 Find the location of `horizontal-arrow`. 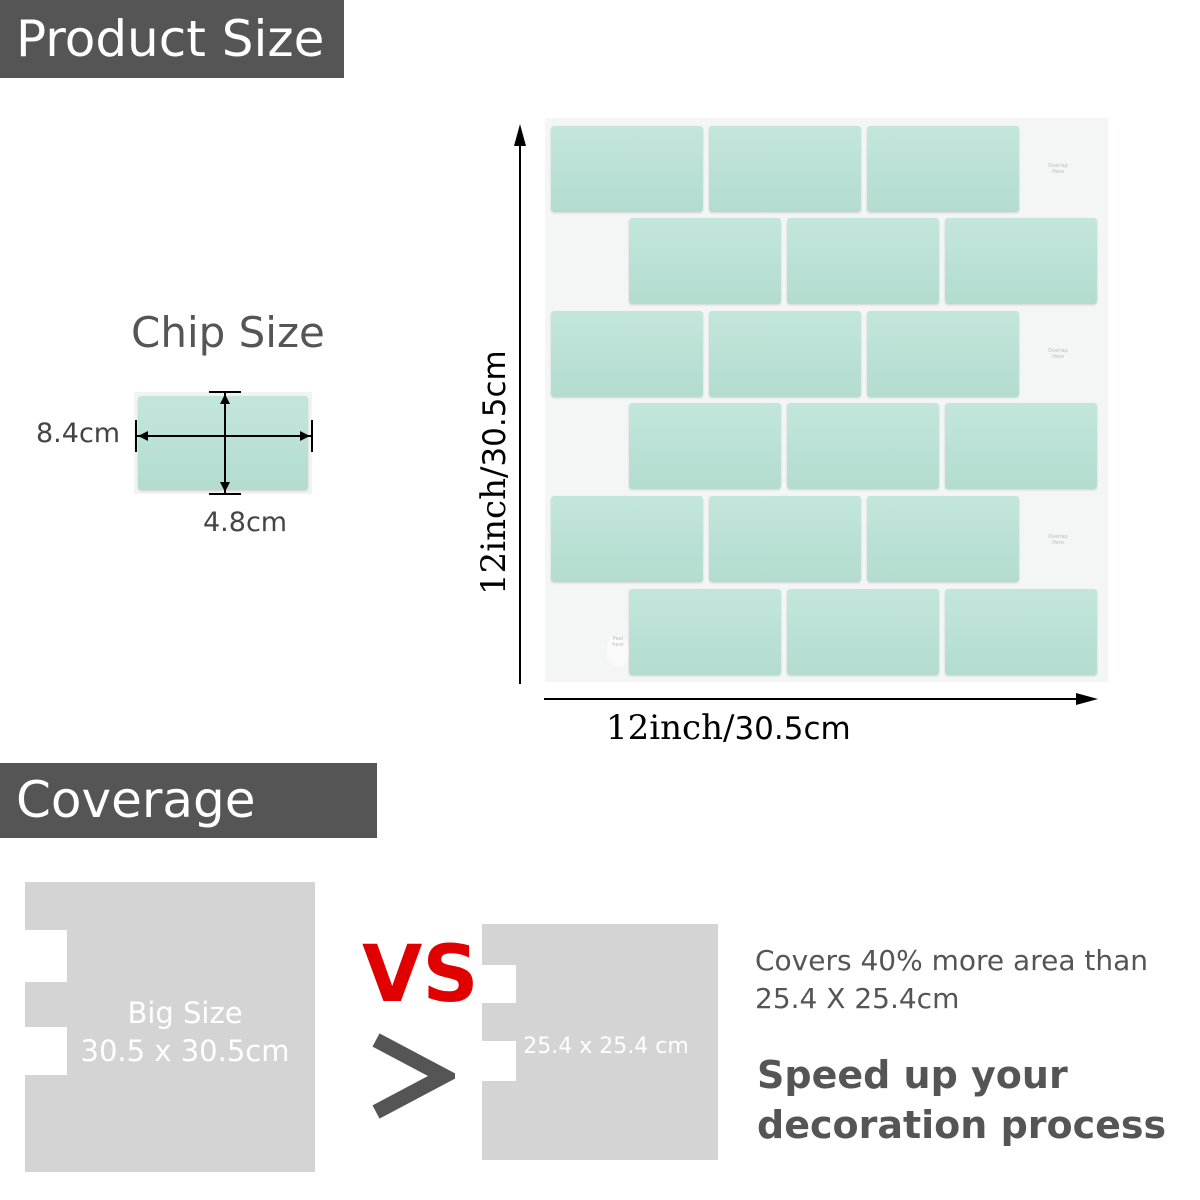

horizontal-arrow is located at coordinates (821, 699).